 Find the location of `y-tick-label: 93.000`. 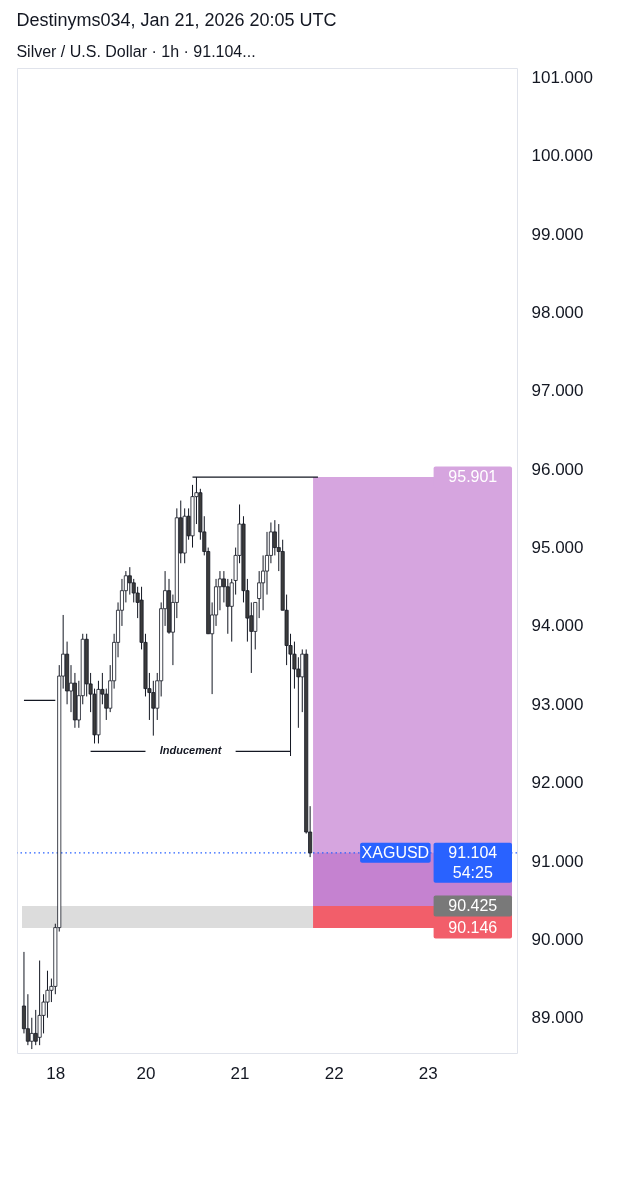

y-tick-label: 93.000 is located at coordinates (557, 704).